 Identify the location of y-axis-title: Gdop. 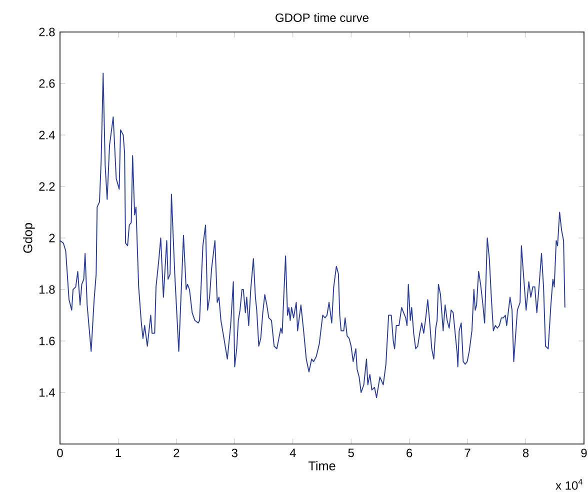
(28, 238).